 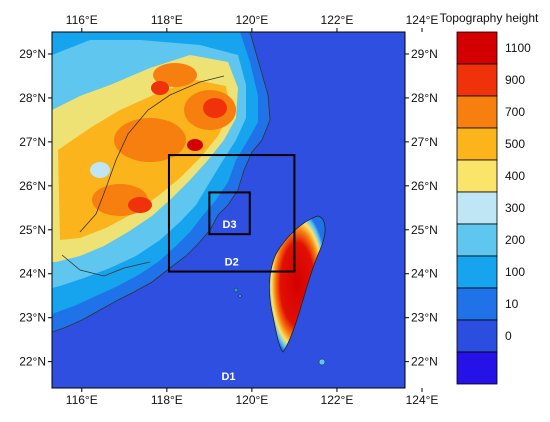 What do you see at coordinates (508, 336) in the screenshot?
I see `legend-level-label: 0` at bounding box center [508, 336].